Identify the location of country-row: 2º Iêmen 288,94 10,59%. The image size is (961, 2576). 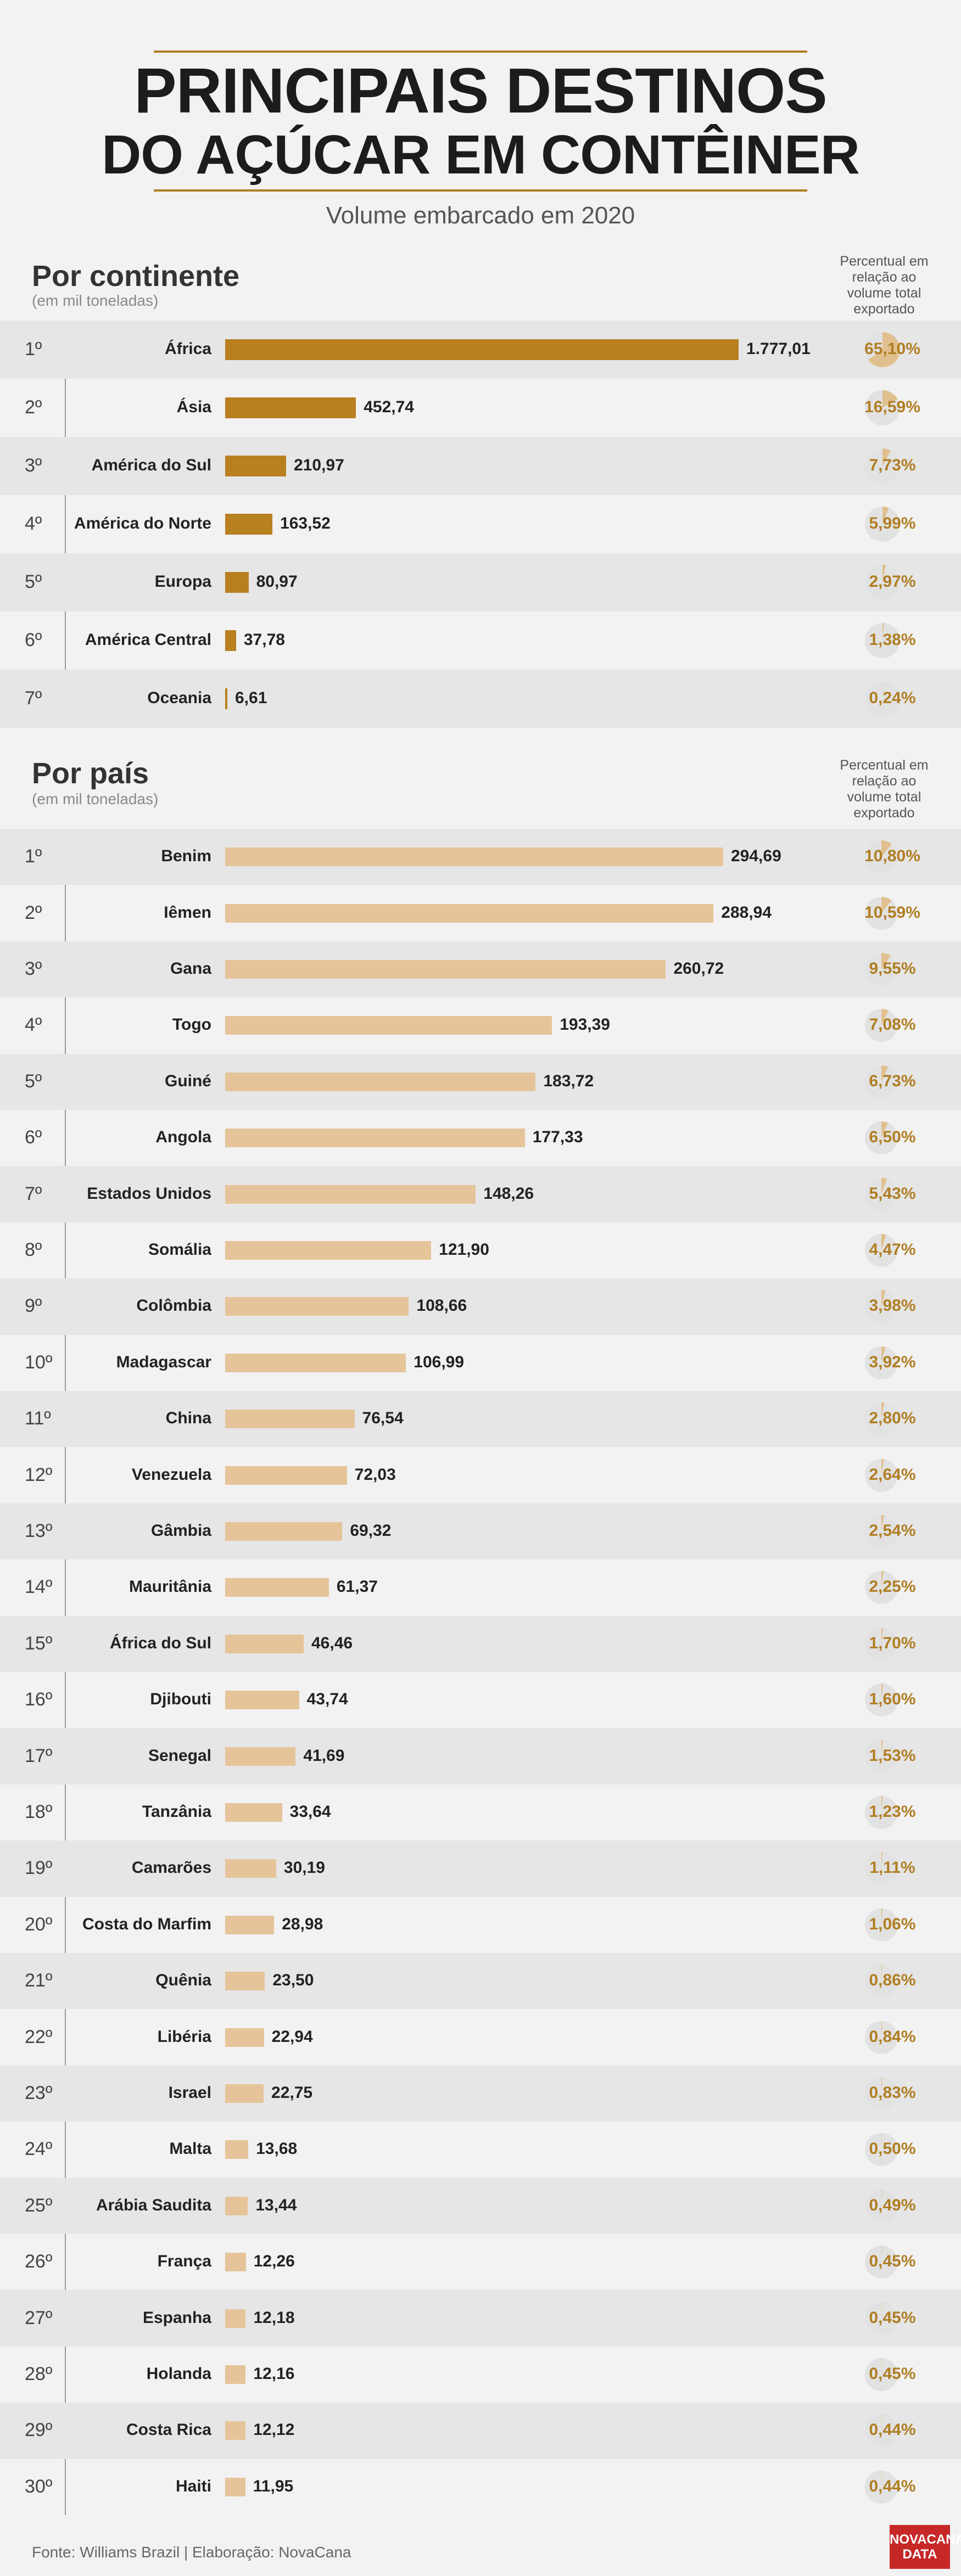
(480, 913).